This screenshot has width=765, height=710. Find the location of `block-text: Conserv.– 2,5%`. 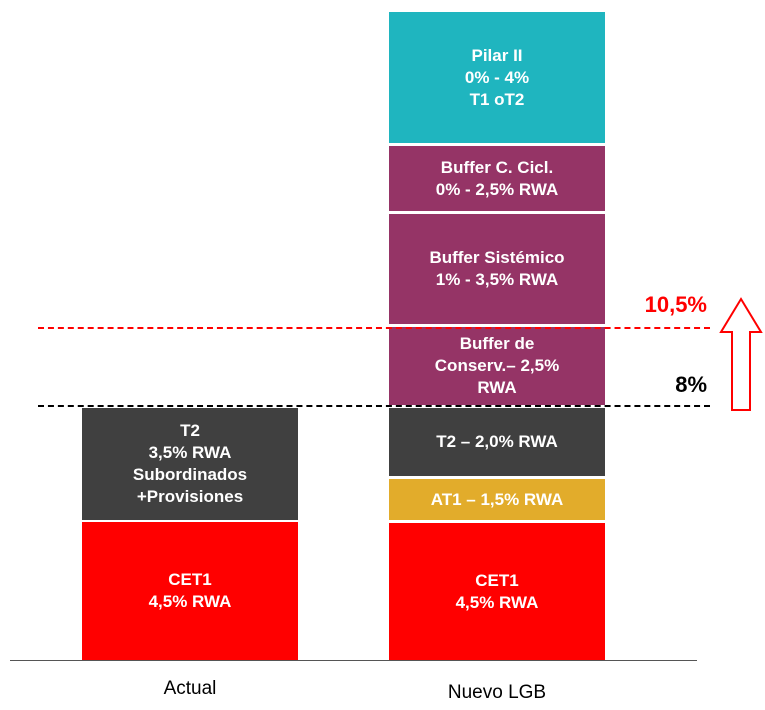

block-text: Conserv.– 2,5% is located at coordinates (497, 365).